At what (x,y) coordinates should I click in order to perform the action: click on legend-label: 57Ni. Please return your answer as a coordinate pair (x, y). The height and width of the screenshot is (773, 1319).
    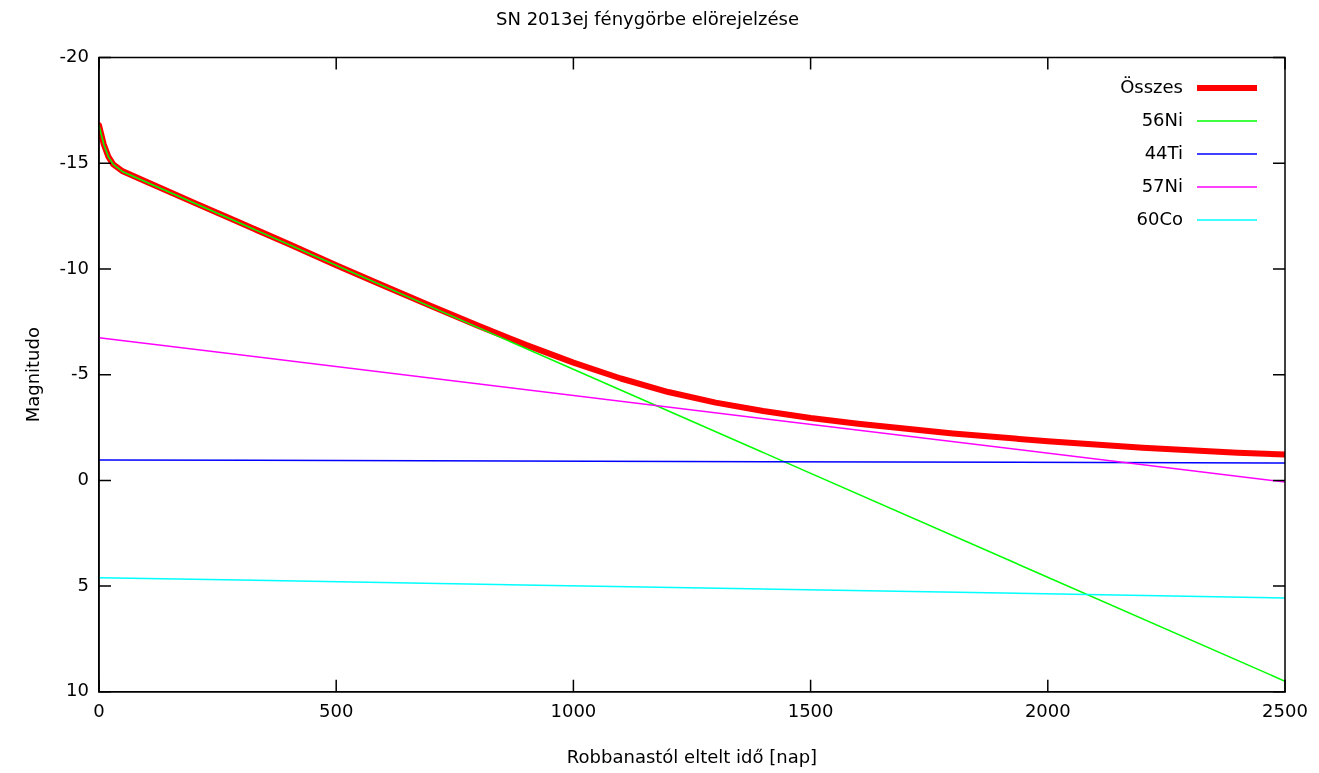
    Looking at the image, I should click on (1162, 185).